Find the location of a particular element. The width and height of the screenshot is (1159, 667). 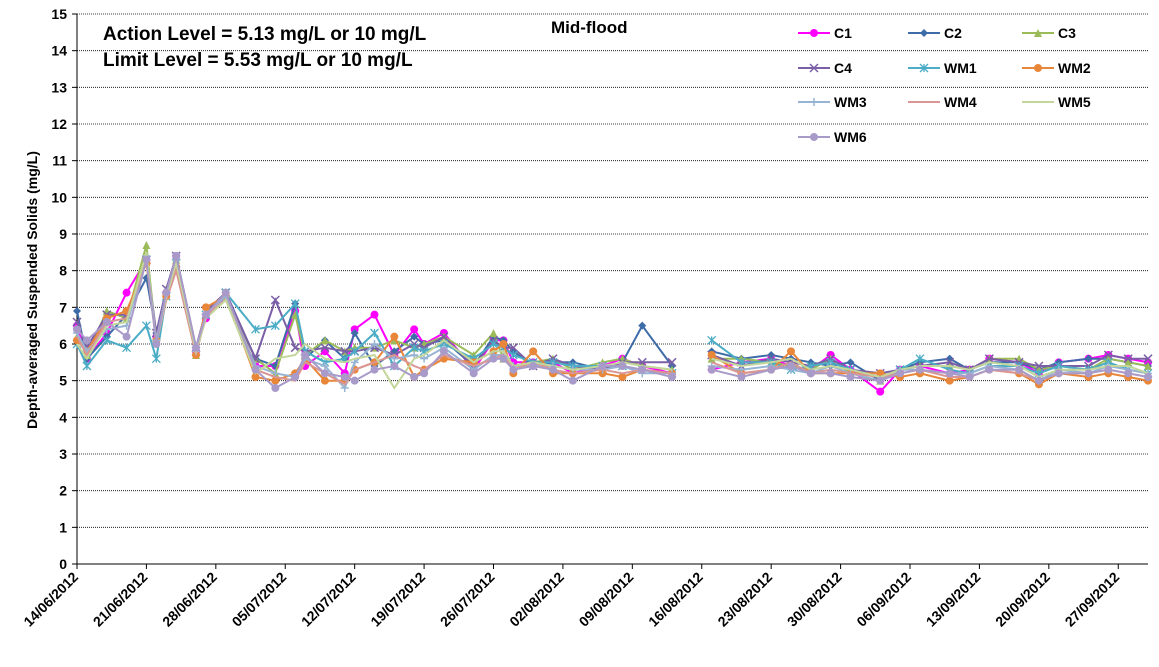

x-tick-label: 12/07/2012 is located at coordinates (328, 599).